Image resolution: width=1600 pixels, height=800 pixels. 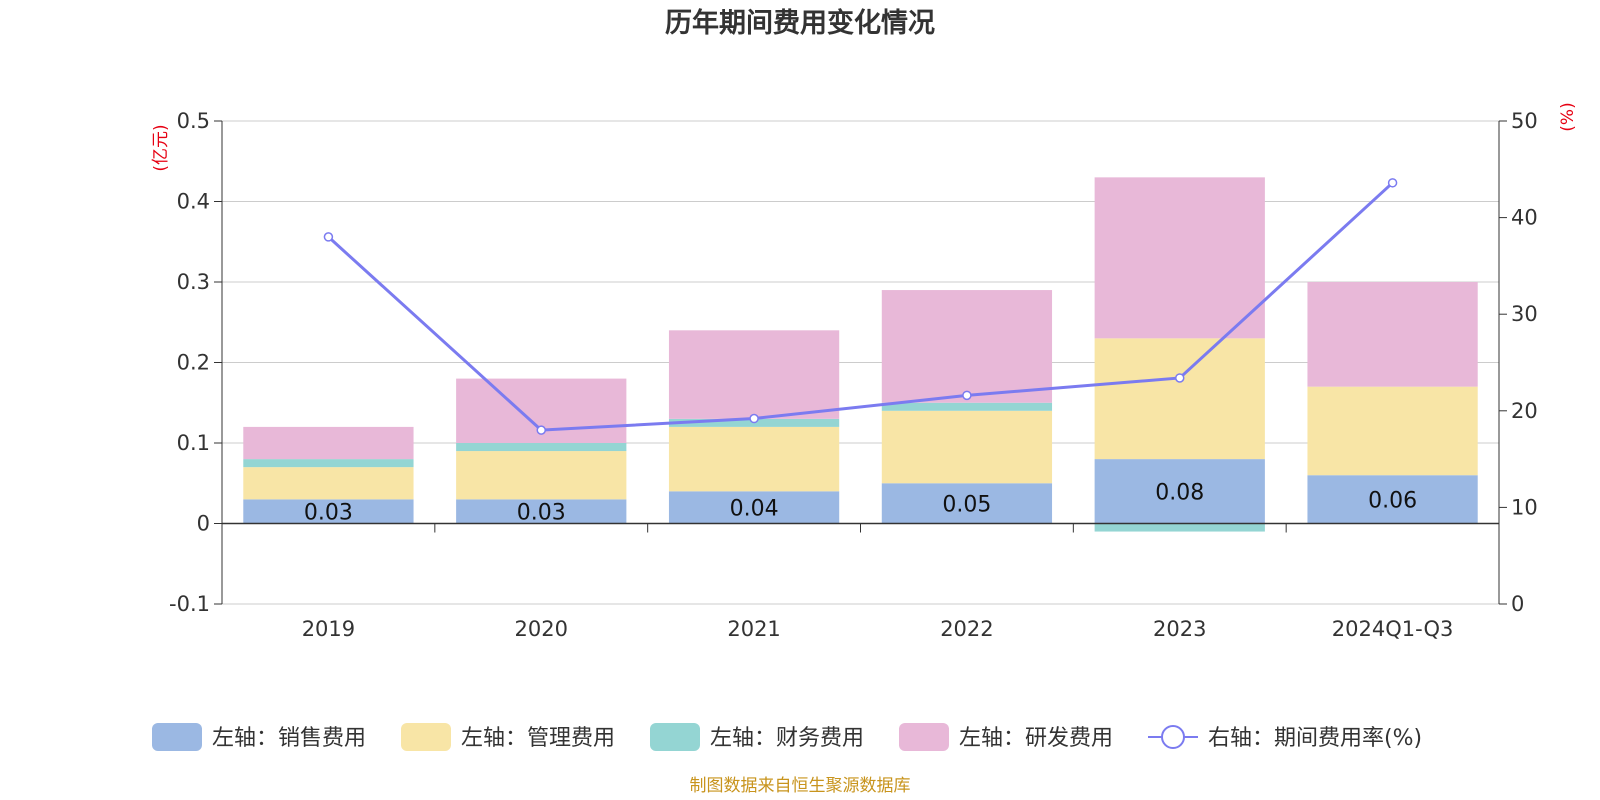 I want to click on left-axis-tick-label: 0.4, so click(x=193, y=202).